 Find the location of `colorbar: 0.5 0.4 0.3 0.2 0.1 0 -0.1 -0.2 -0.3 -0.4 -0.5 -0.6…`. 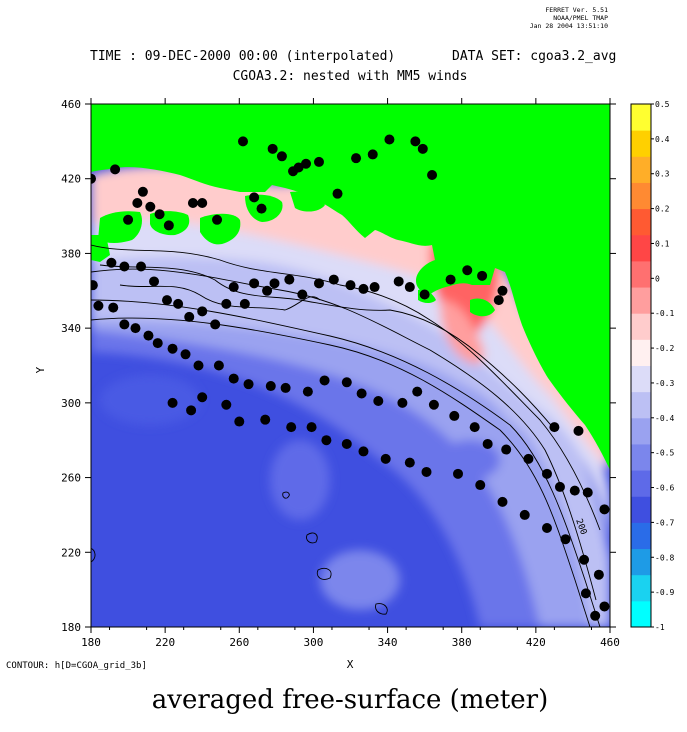

colorbar: 0.5 0.4 0.3 0.2 0.1 0 -0.1 -0.2 -0.3 -0.4 -0.5 -0.6… is located at coordinates (652, 366).